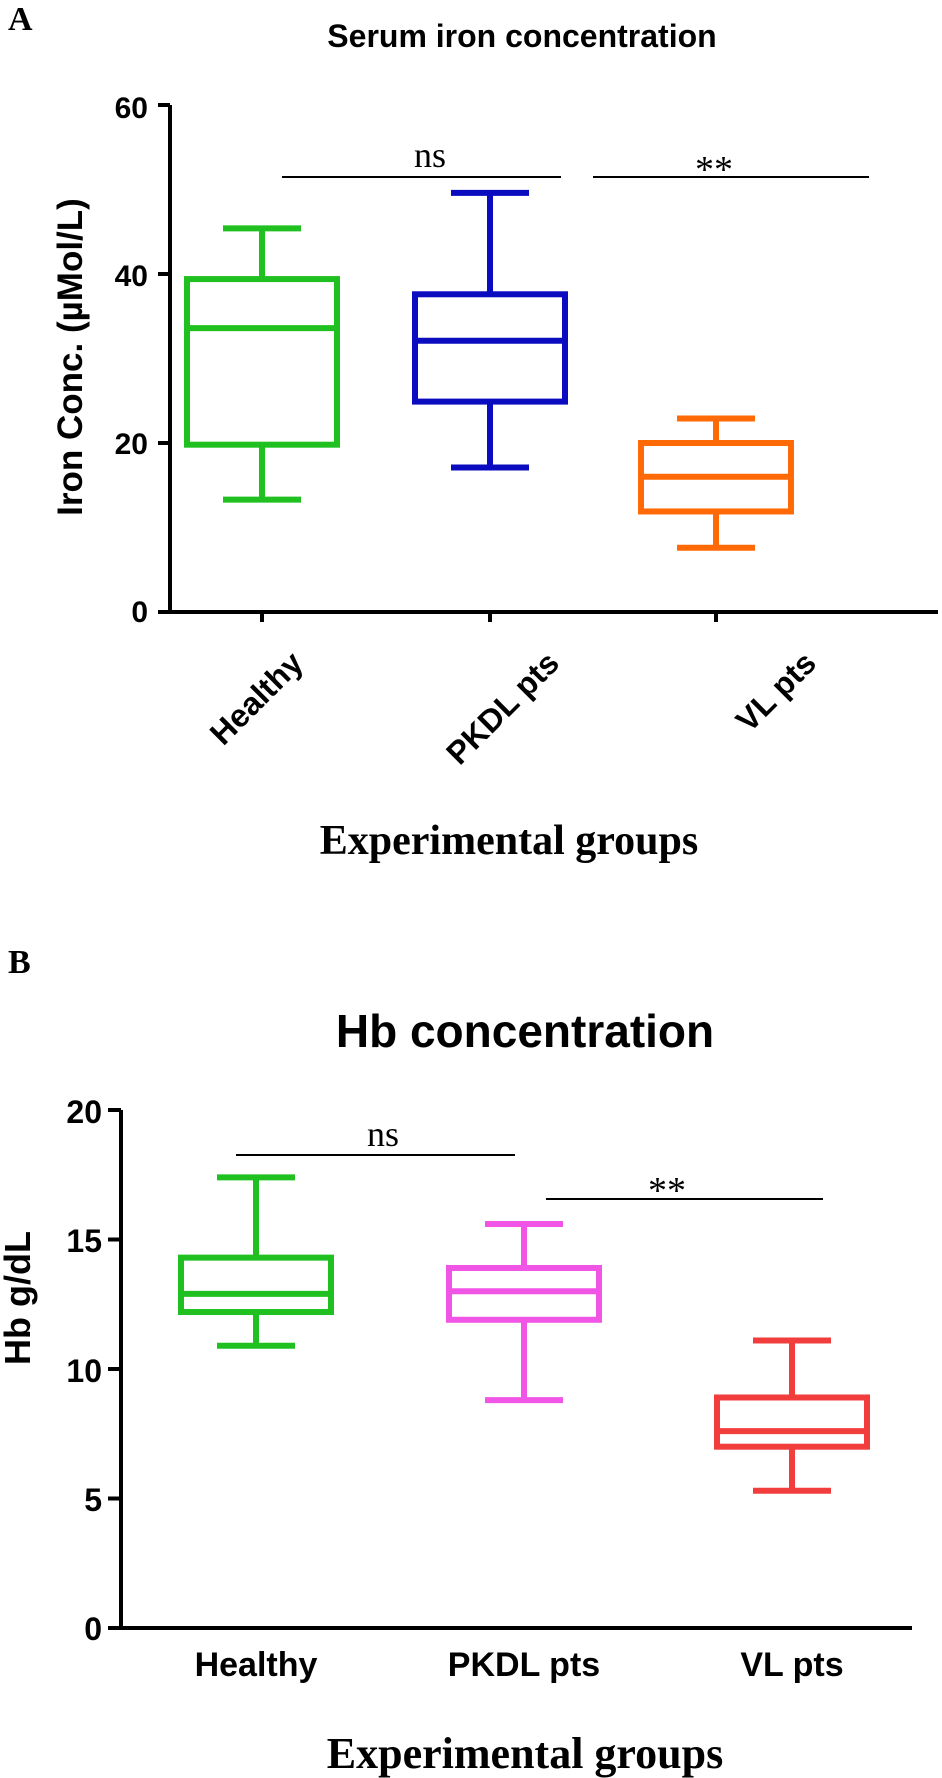  Describe the element at coordinates (525, 1031) in the screenshot. I see `chart-title: Hb concentration` at that location.